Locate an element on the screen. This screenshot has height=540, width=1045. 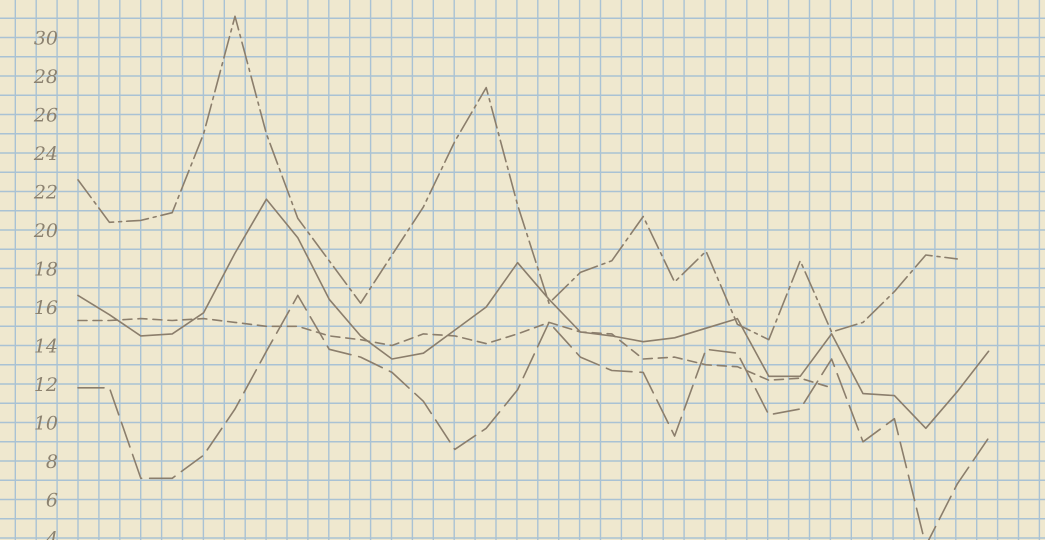
y-tick-label: 26 is located at coordinates (45, 116).